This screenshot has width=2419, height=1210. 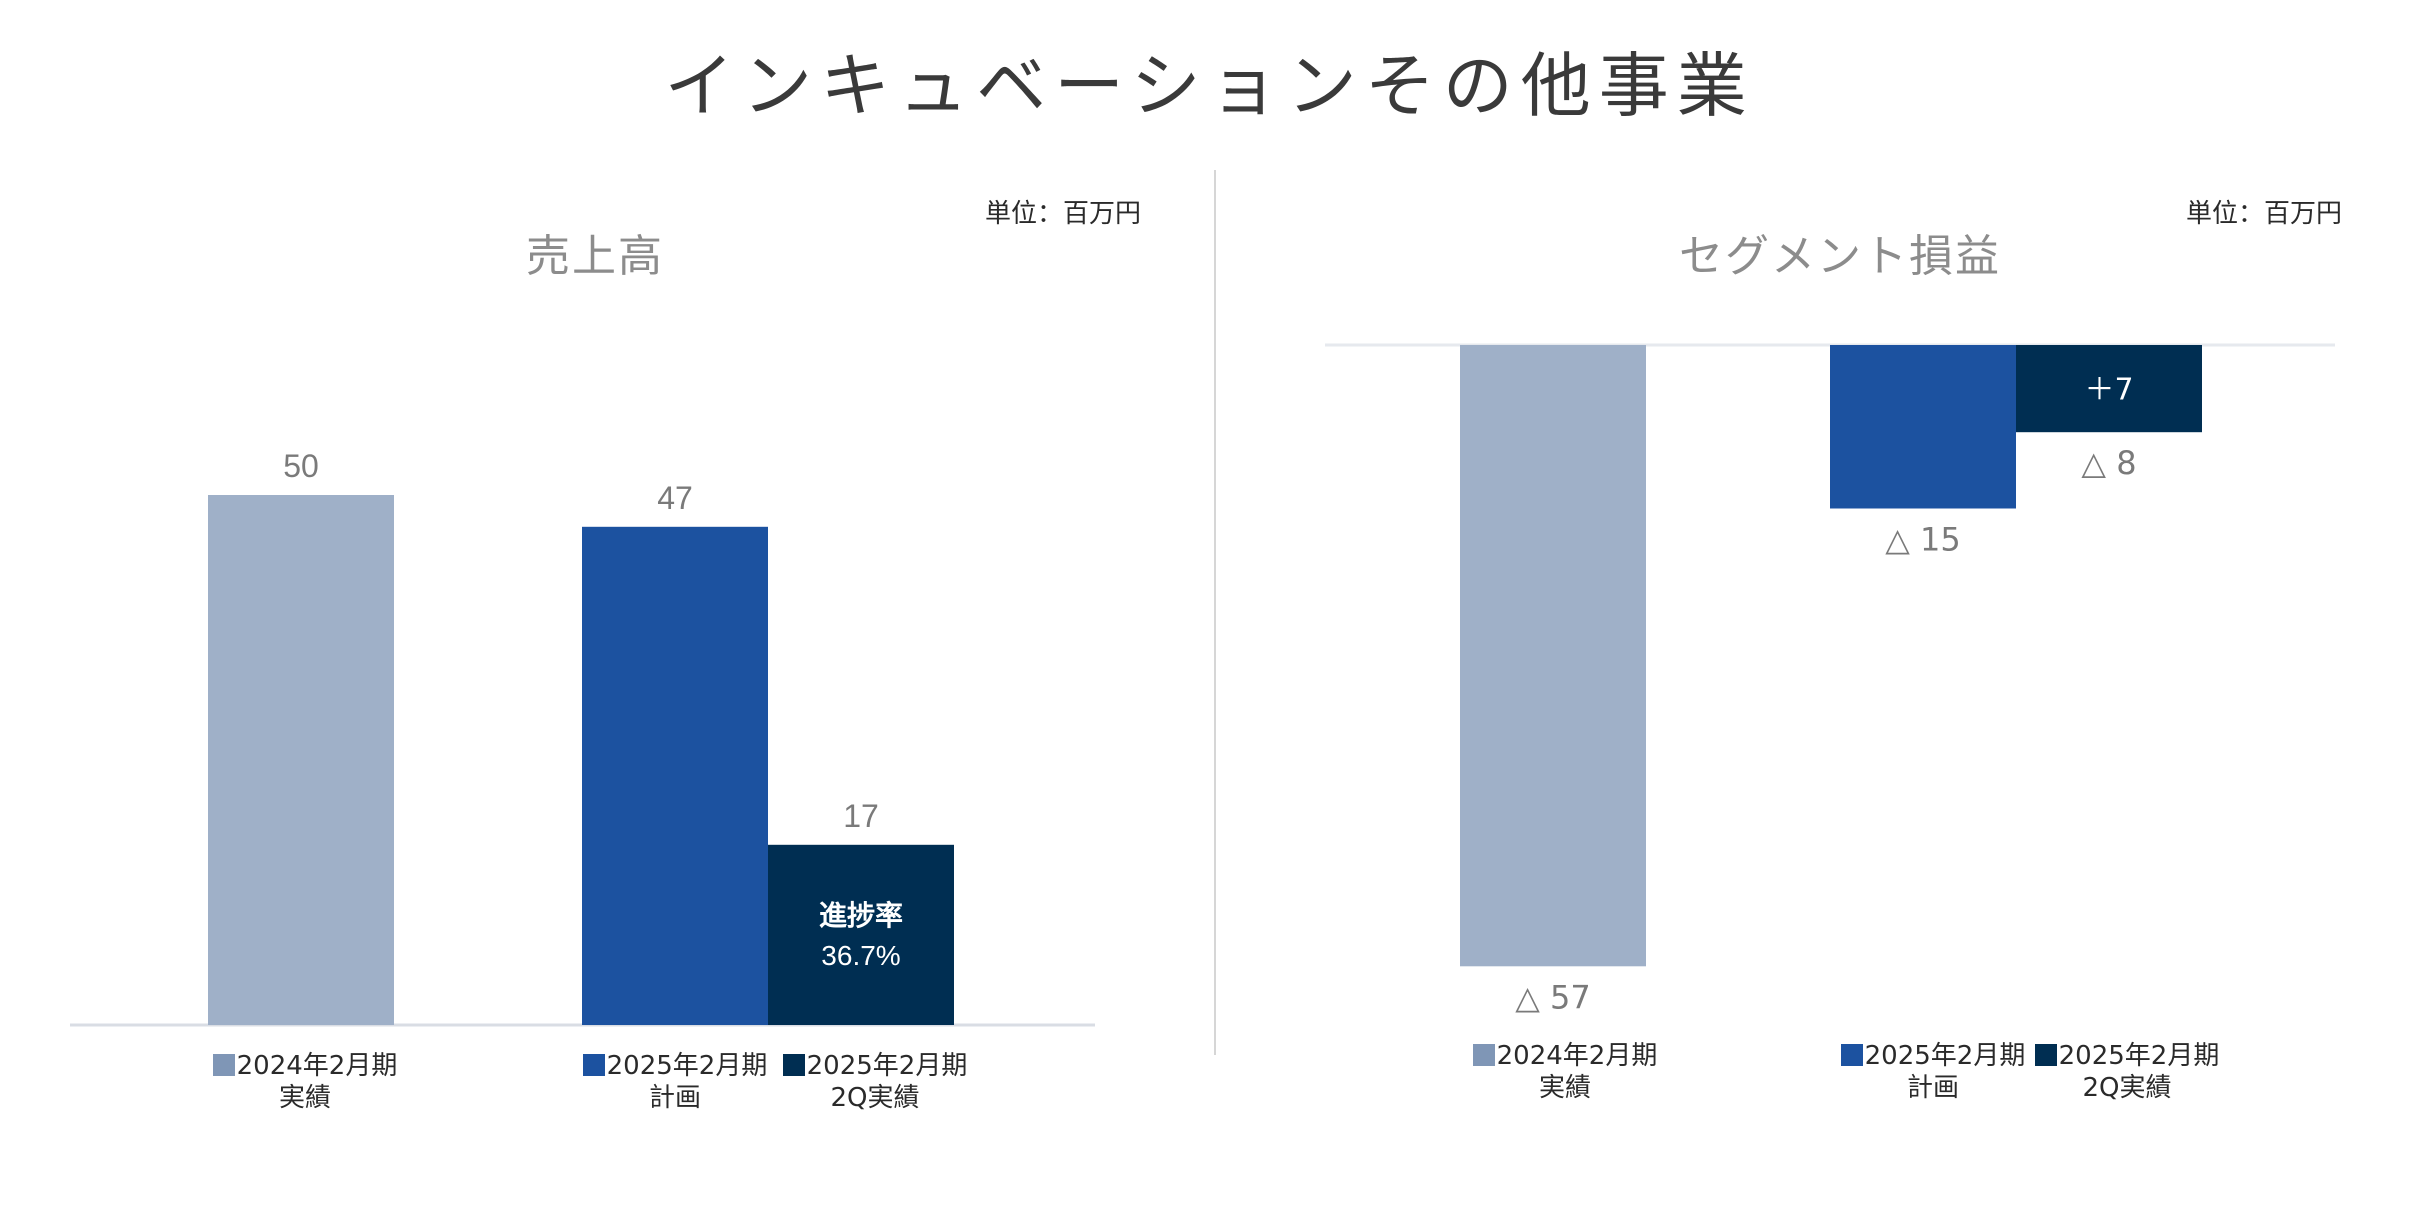 What do you see at coordinates (860, 955) in the screenshot?
I see `progress-rate-value: 36.7%` at bounding box center [860, 955].